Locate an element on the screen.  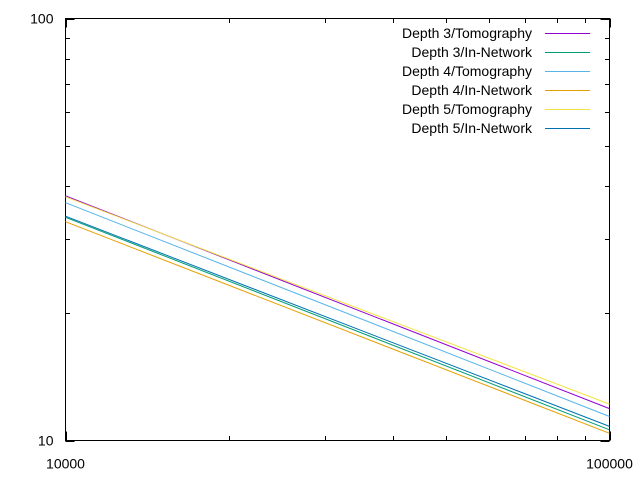
legend-label: Depth 3/Tomography is located at coordinates (467, 33).